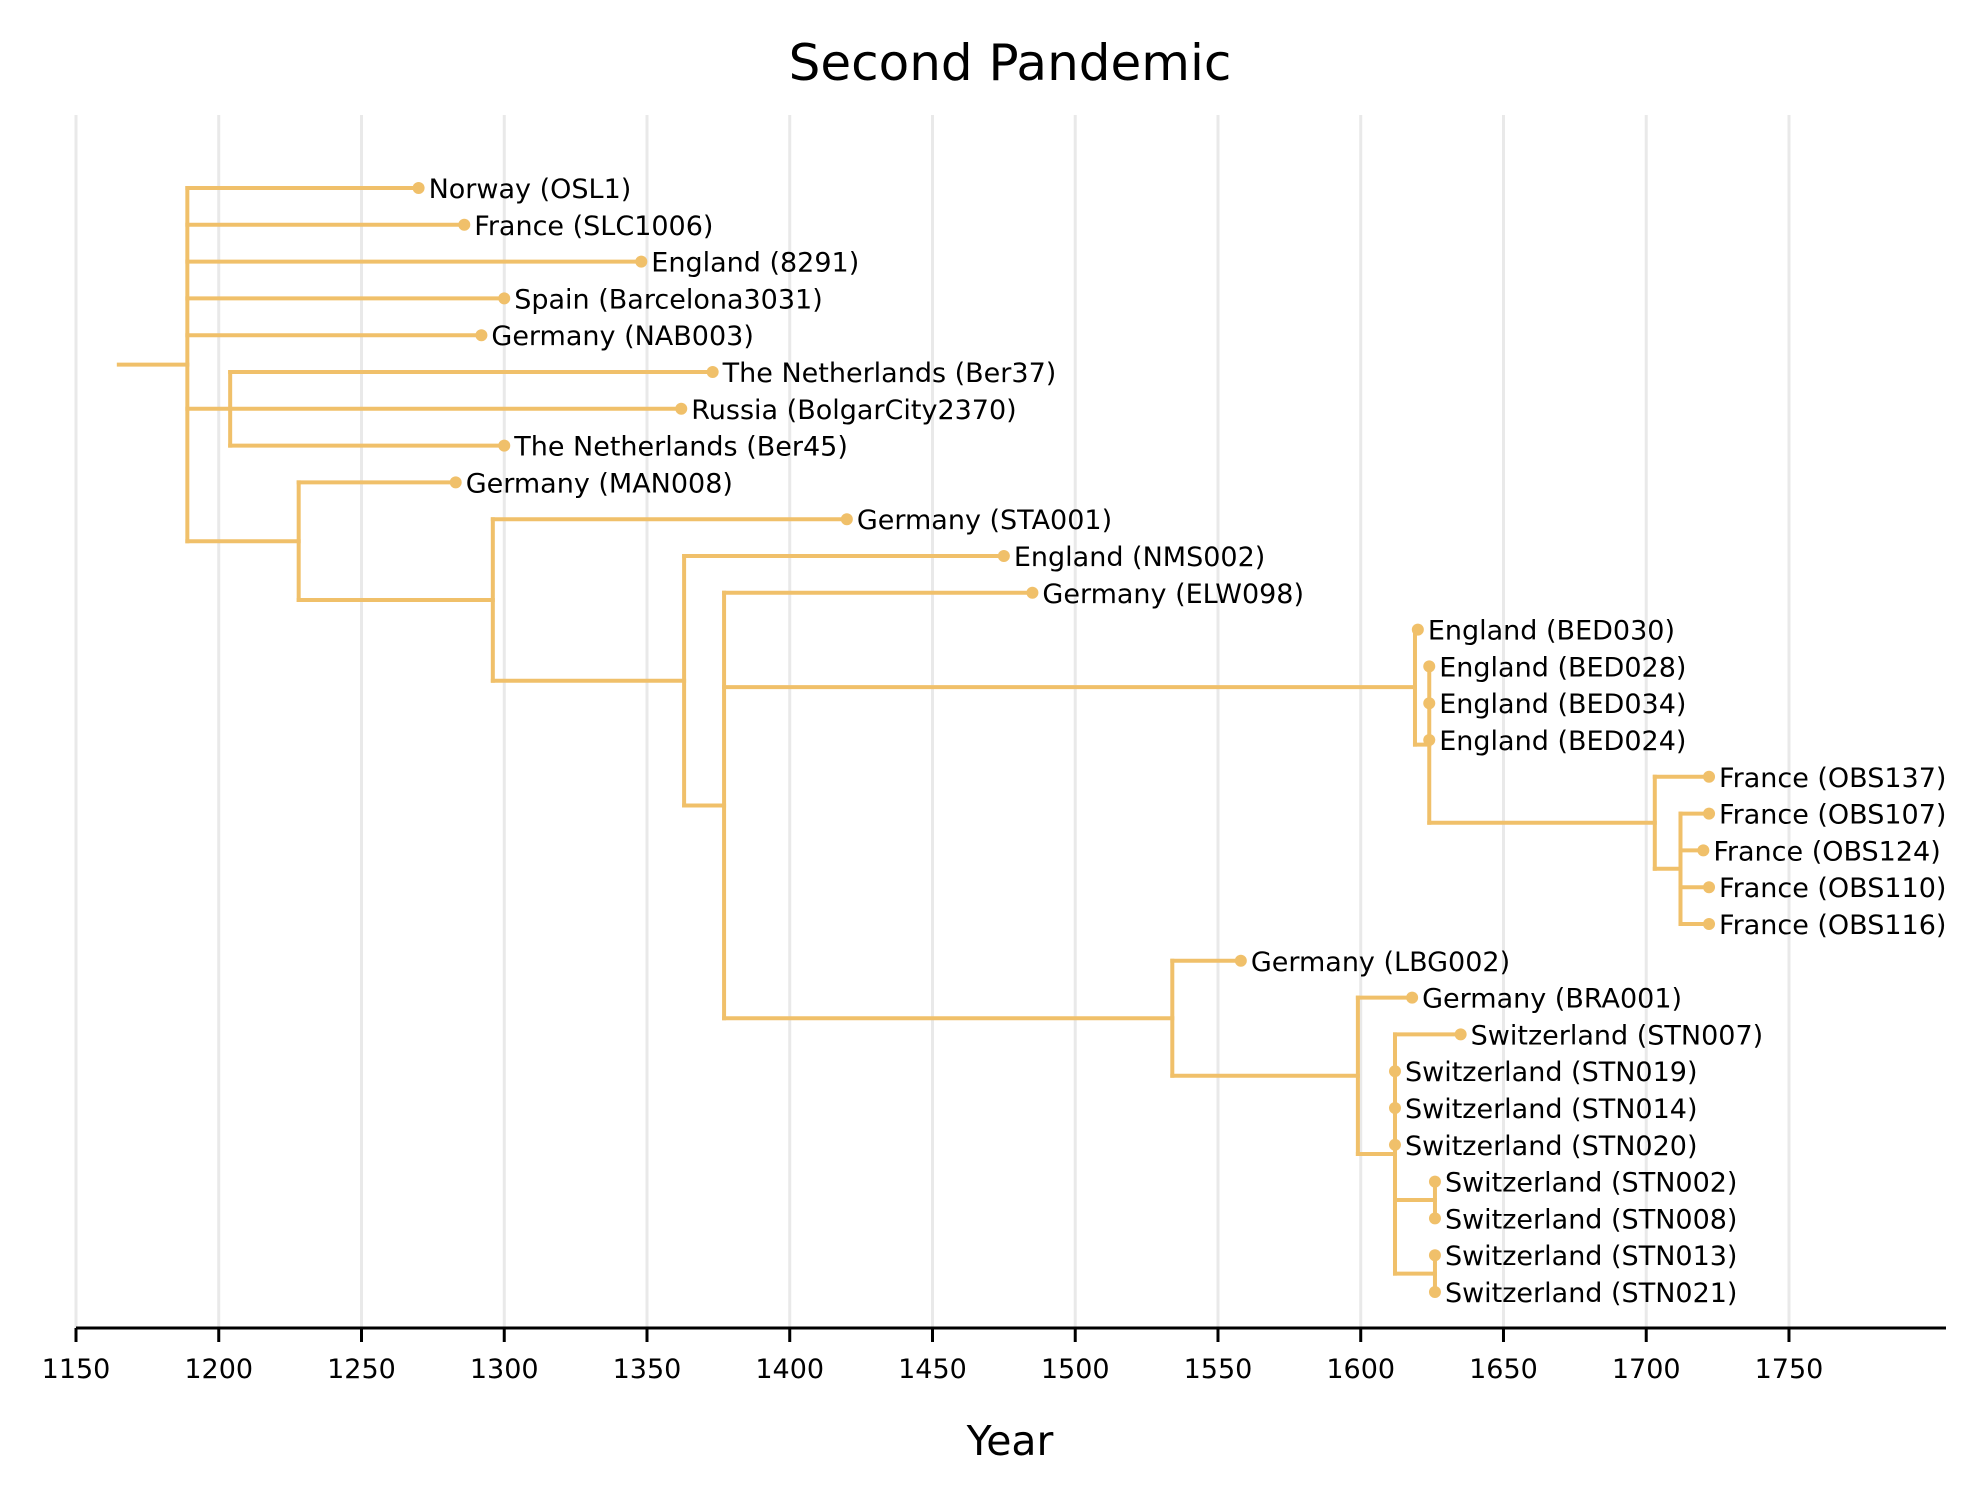  What do you see at coordinates (1591, 1293) in the screenshot?
I see `leaf-label: Switzerland (STN021)` at bounding box center [1591, 1293].